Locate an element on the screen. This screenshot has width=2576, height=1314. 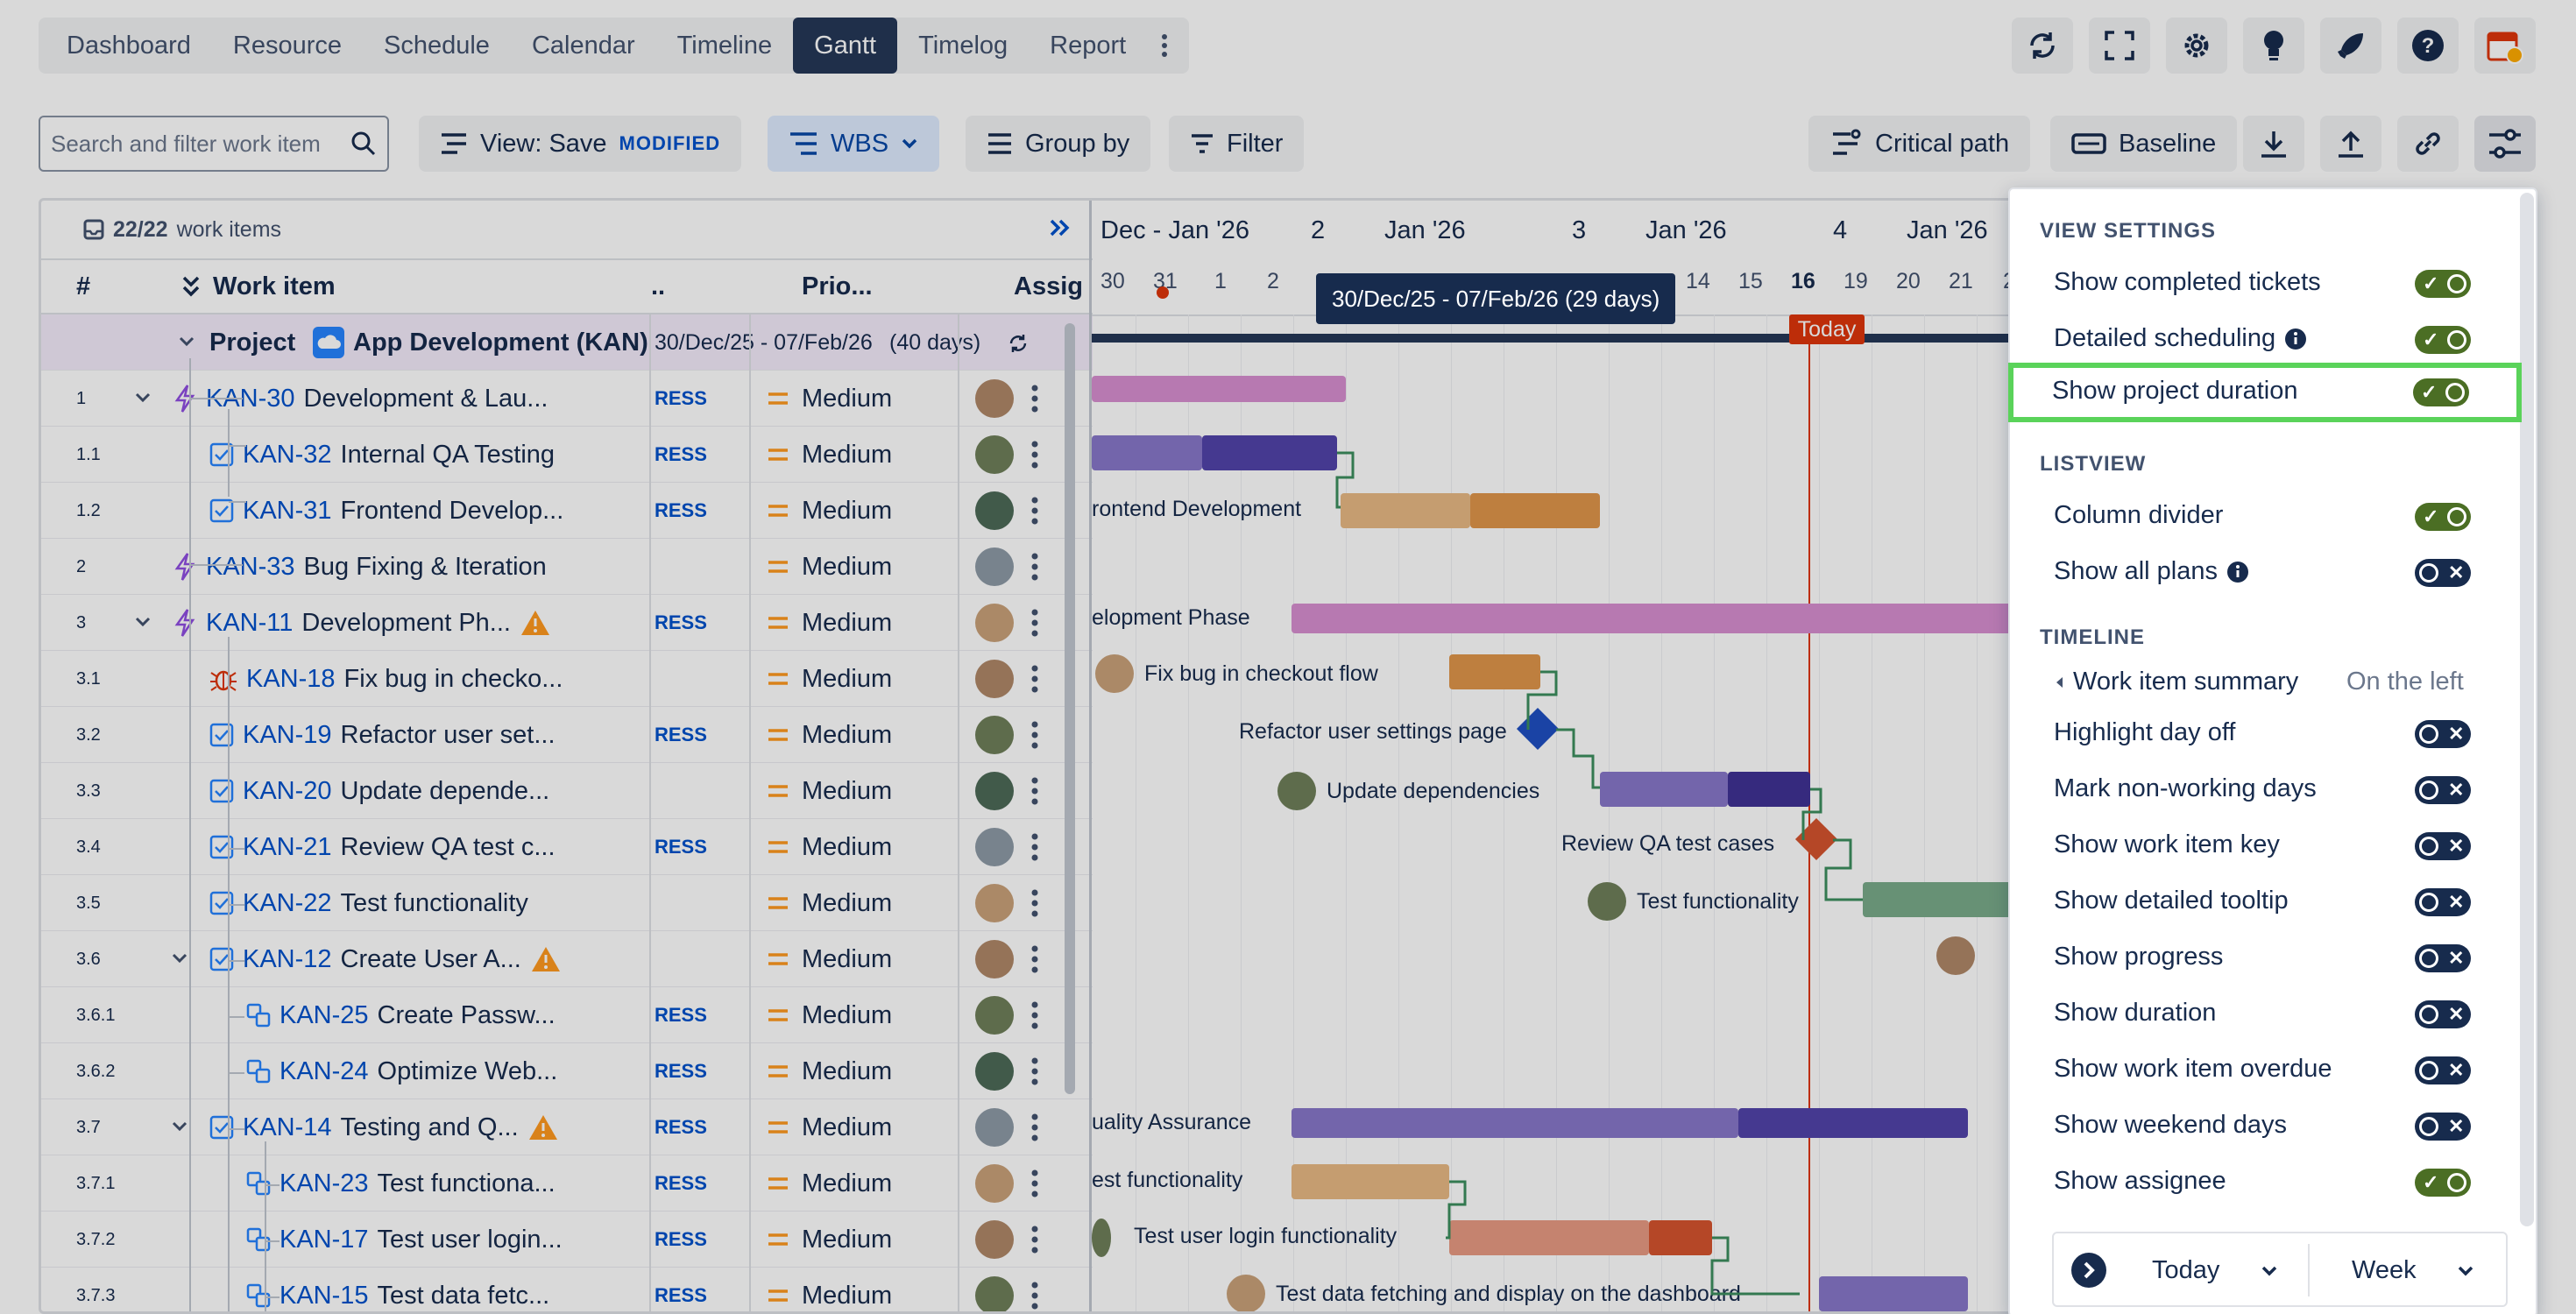
settings-scrollbar is located at coordinates (2527, 710).